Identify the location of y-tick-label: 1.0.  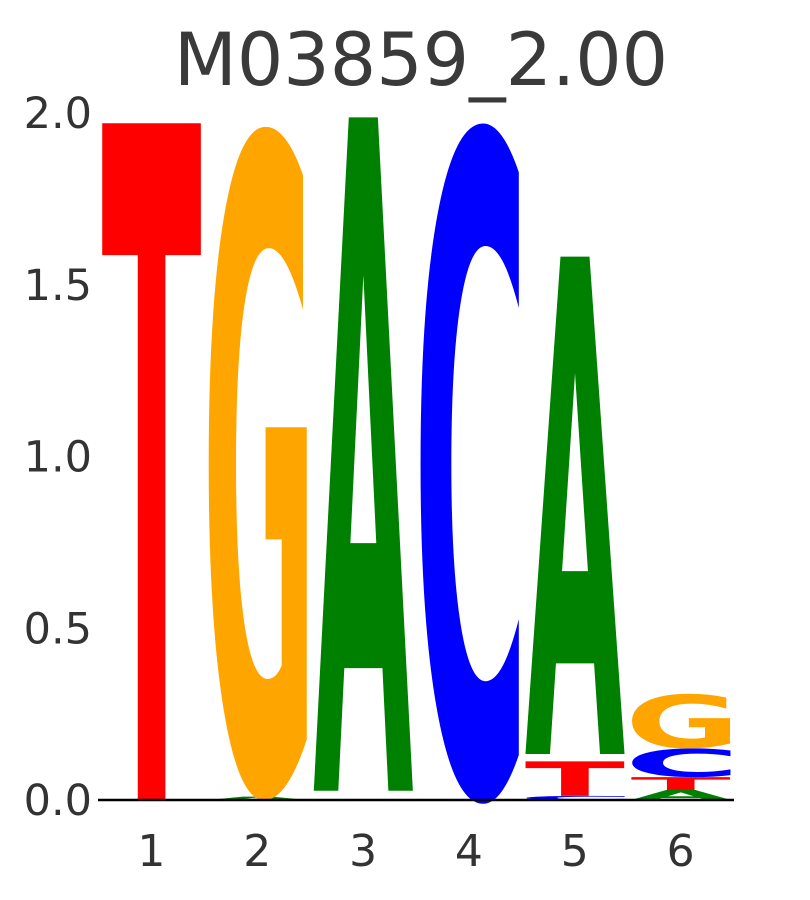
(58, 458).